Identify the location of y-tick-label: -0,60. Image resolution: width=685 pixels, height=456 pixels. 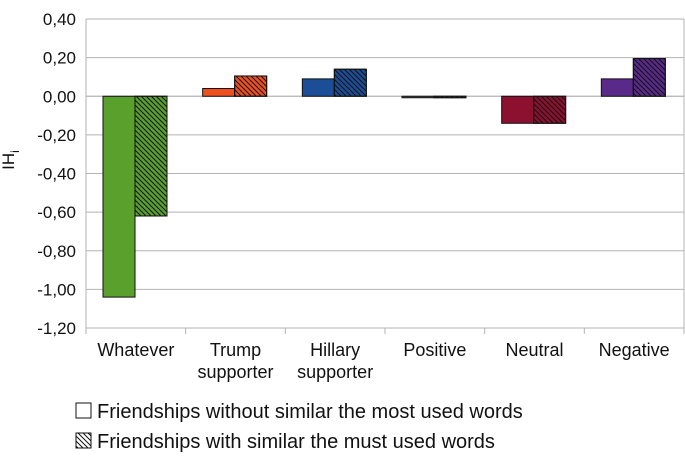
(56, 212).